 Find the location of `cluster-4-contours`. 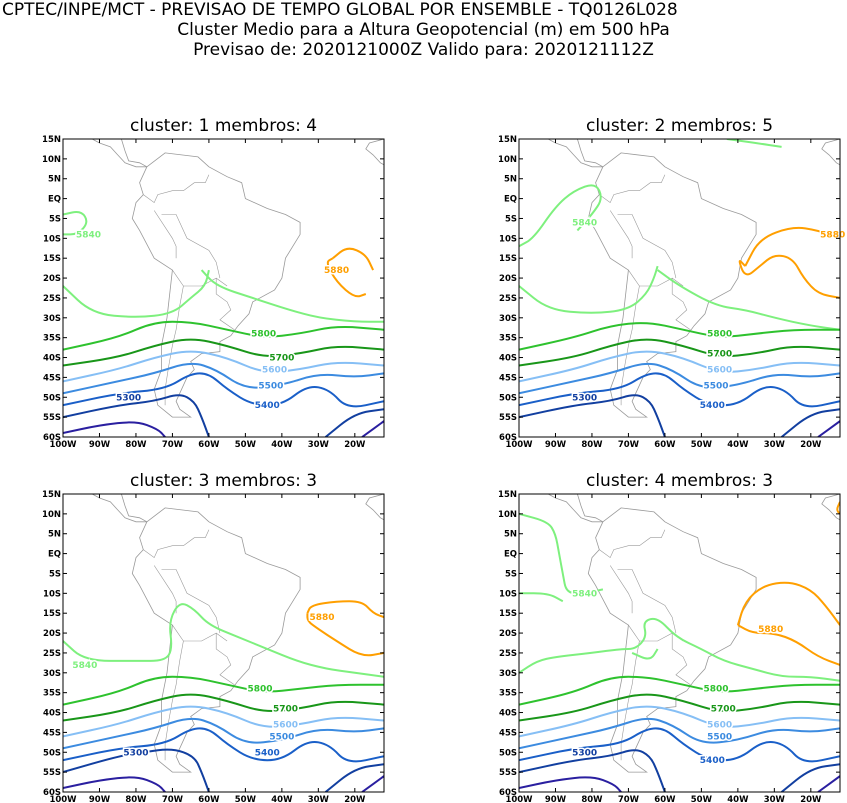

cluster-4-contours is located at coordinates (679, 646).